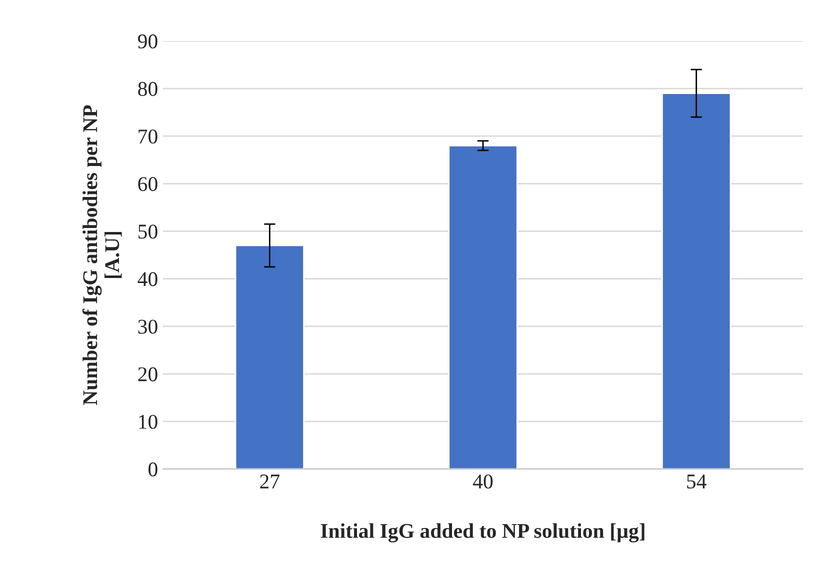 The width and height of the screenshot is (820, 580). What do you see at coordinates (148, 89) in the screenshot?
I see `y-tick-label: 80` at bounding box center [148, 89].